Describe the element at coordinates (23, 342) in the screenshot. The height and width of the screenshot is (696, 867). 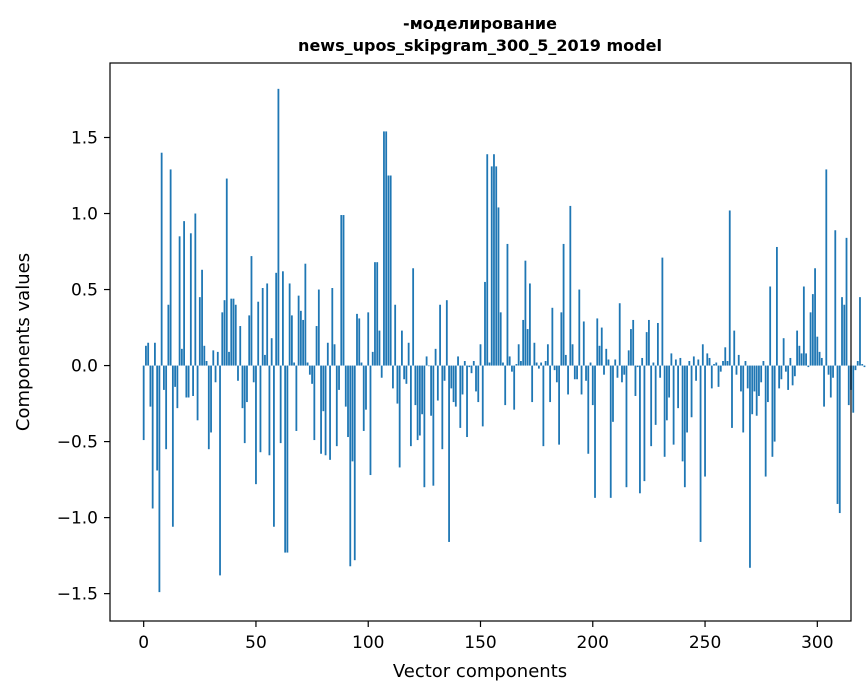
I see `y-axis-label: Components values` at that location.